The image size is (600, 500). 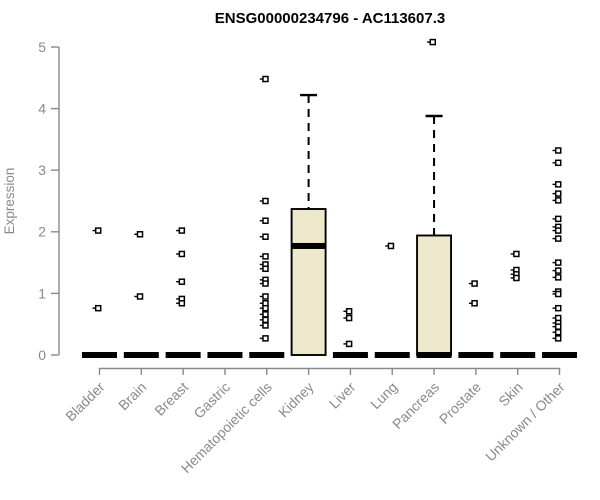 What do you see at coordinates (267, 216) in the screenshot?
I see `boxplot-hematopoietic-cells` at bounding box center [267, 216].